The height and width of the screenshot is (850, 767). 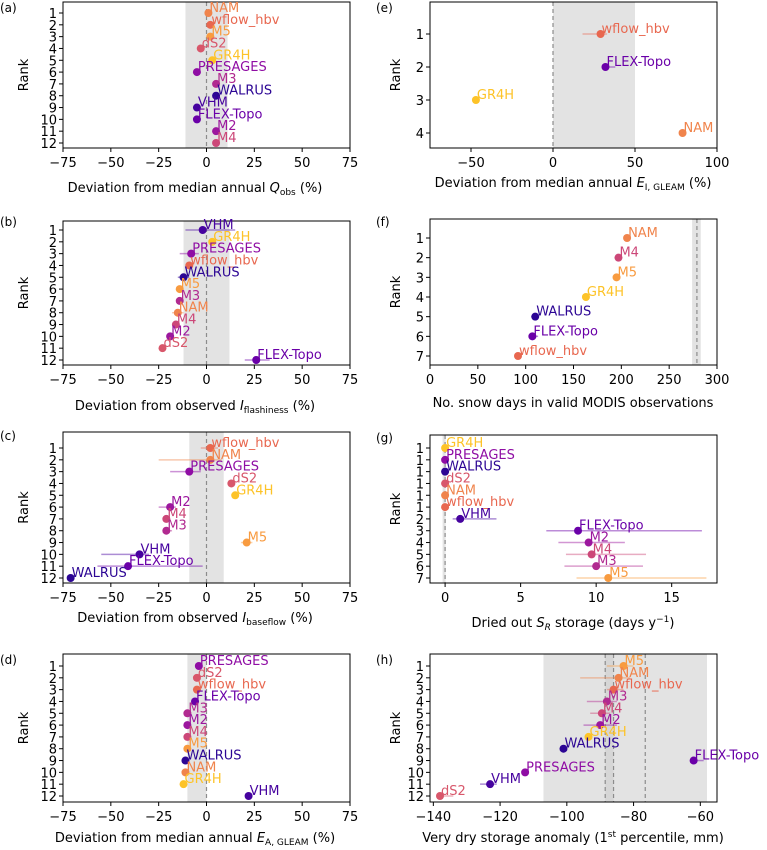 I want to click on plot-frame, so click(x=573, y=509).